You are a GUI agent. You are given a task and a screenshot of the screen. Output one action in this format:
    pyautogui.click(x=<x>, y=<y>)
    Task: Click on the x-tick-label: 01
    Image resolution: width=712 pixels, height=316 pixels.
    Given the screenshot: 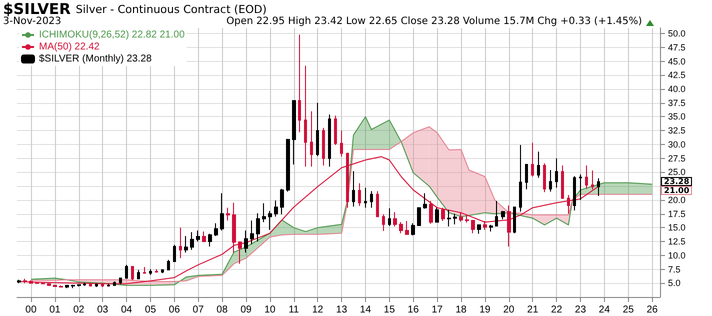 What is the action you would take?
    pyautogui.click(x=55, y=310)
    